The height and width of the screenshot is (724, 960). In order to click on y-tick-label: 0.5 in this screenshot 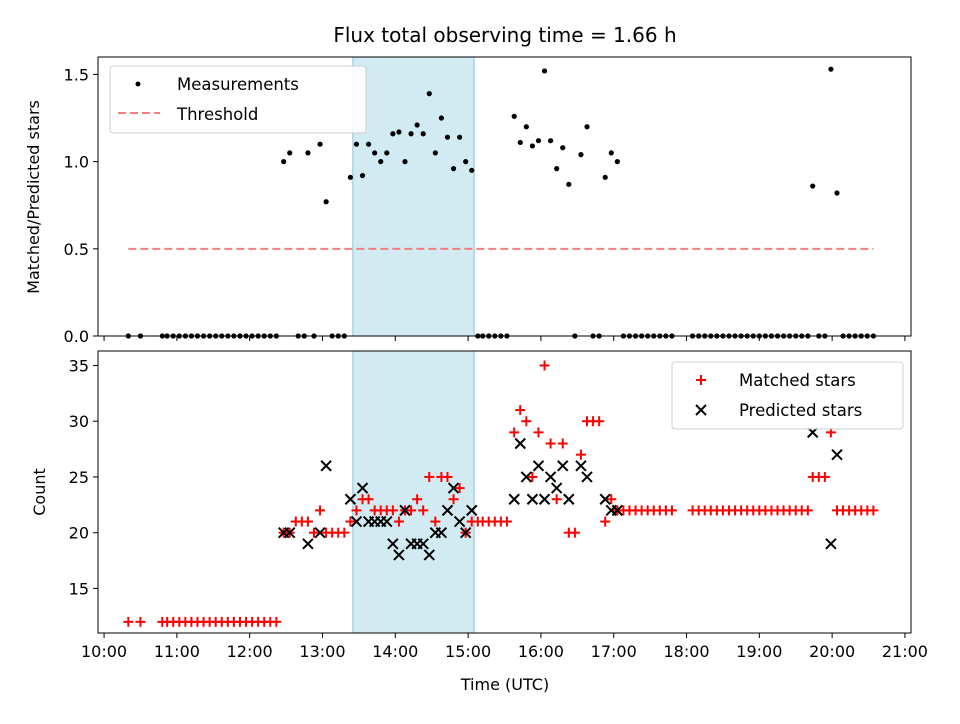, I will do `click(76, 249)`.